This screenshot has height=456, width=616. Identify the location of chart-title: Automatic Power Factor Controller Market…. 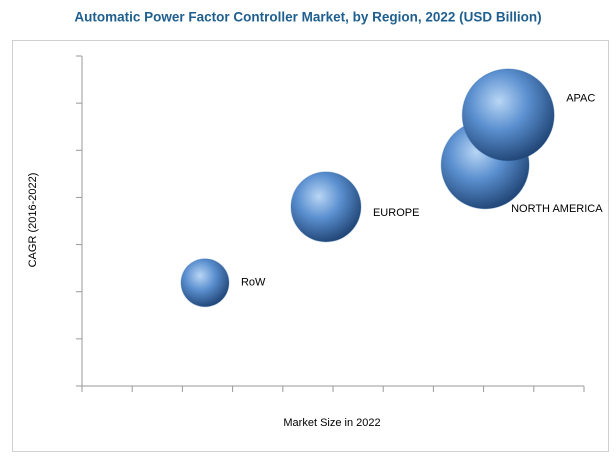
(307, 17).